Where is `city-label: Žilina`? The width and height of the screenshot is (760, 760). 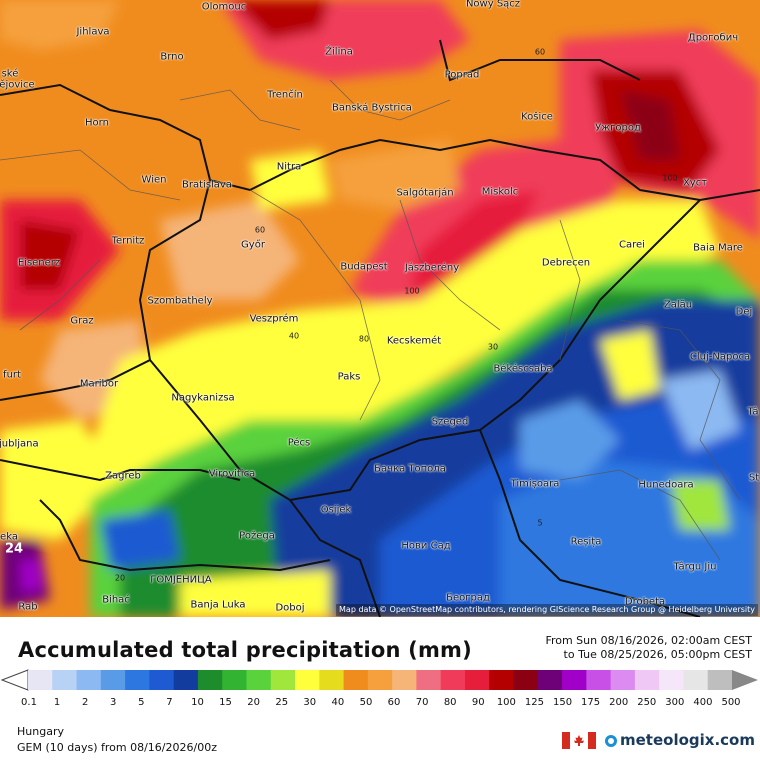 city-label: Žilina is located at coordinates (339, 52).